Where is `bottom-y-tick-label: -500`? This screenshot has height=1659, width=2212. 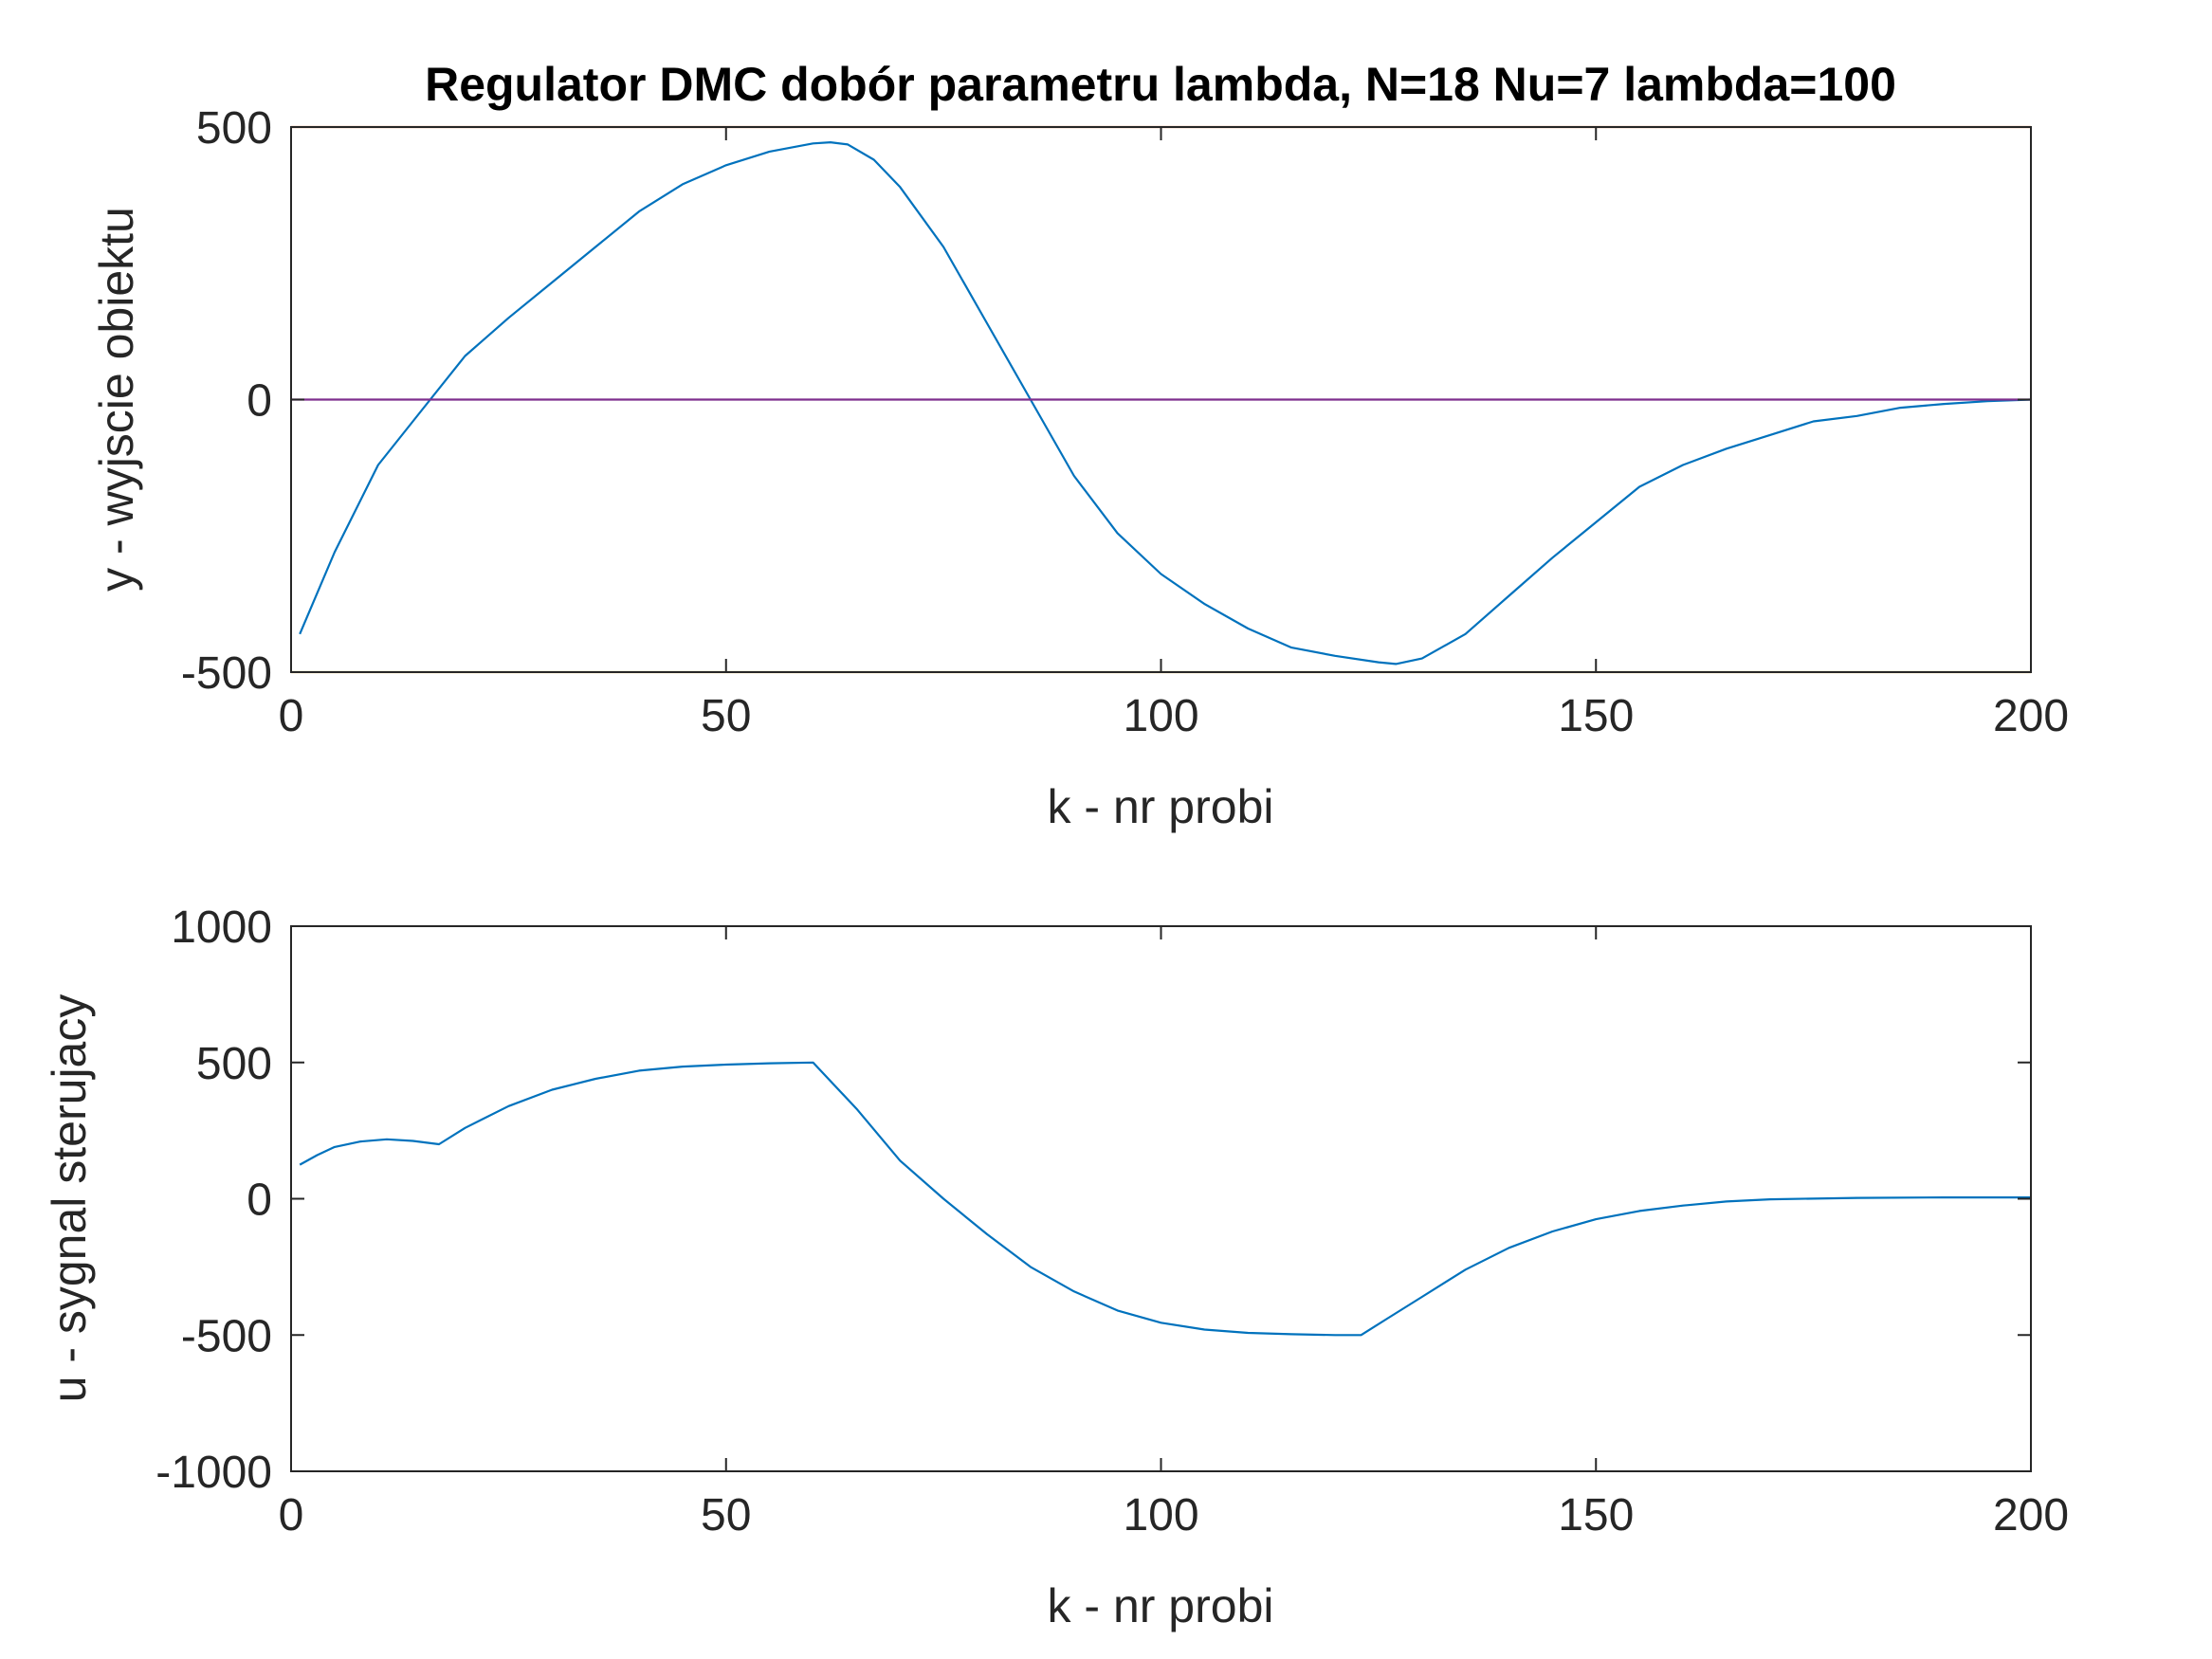
bottom-y-tick-label: -500 is located at coordinates (226, 1336).